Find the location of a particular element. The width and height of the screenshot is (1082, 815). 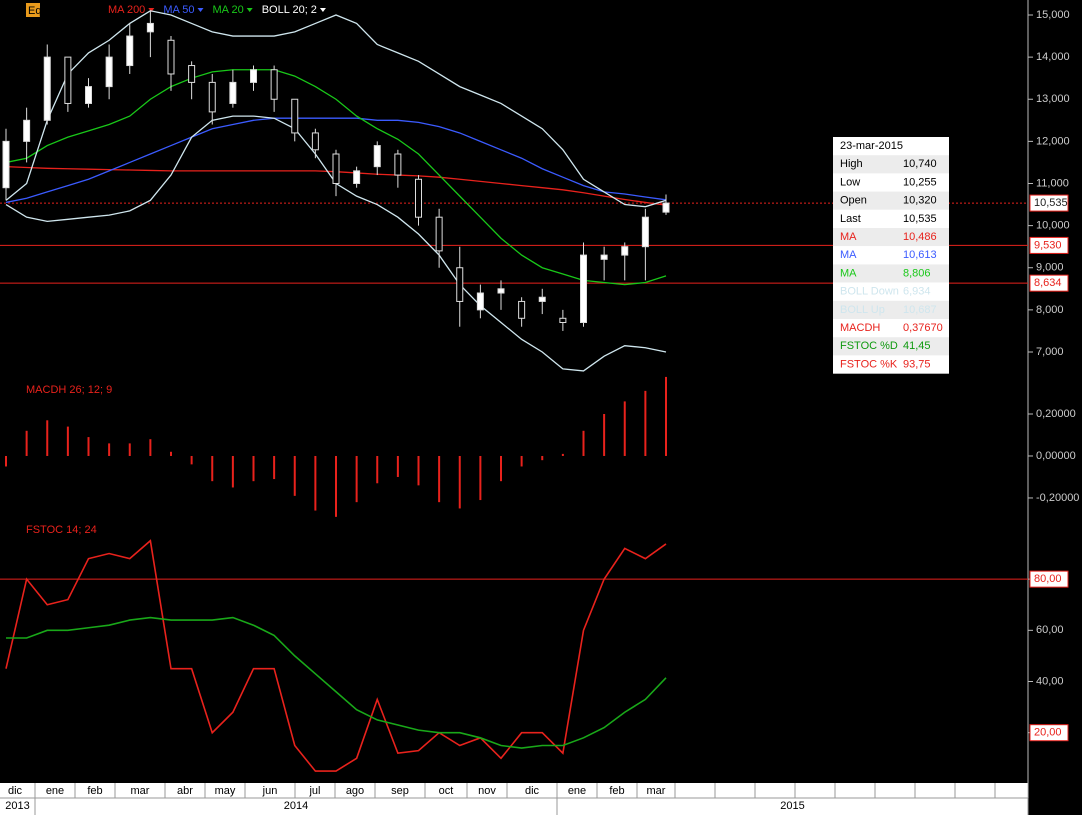

y-tick-label: 0,20000 is located at coordinates (1056, 414).